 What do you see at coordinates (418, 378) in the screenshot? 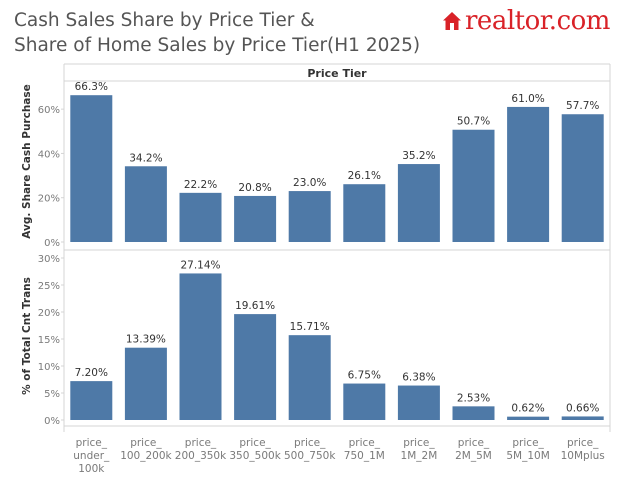
I see `data-label: 6.38%` at bounding box center [418, 378].